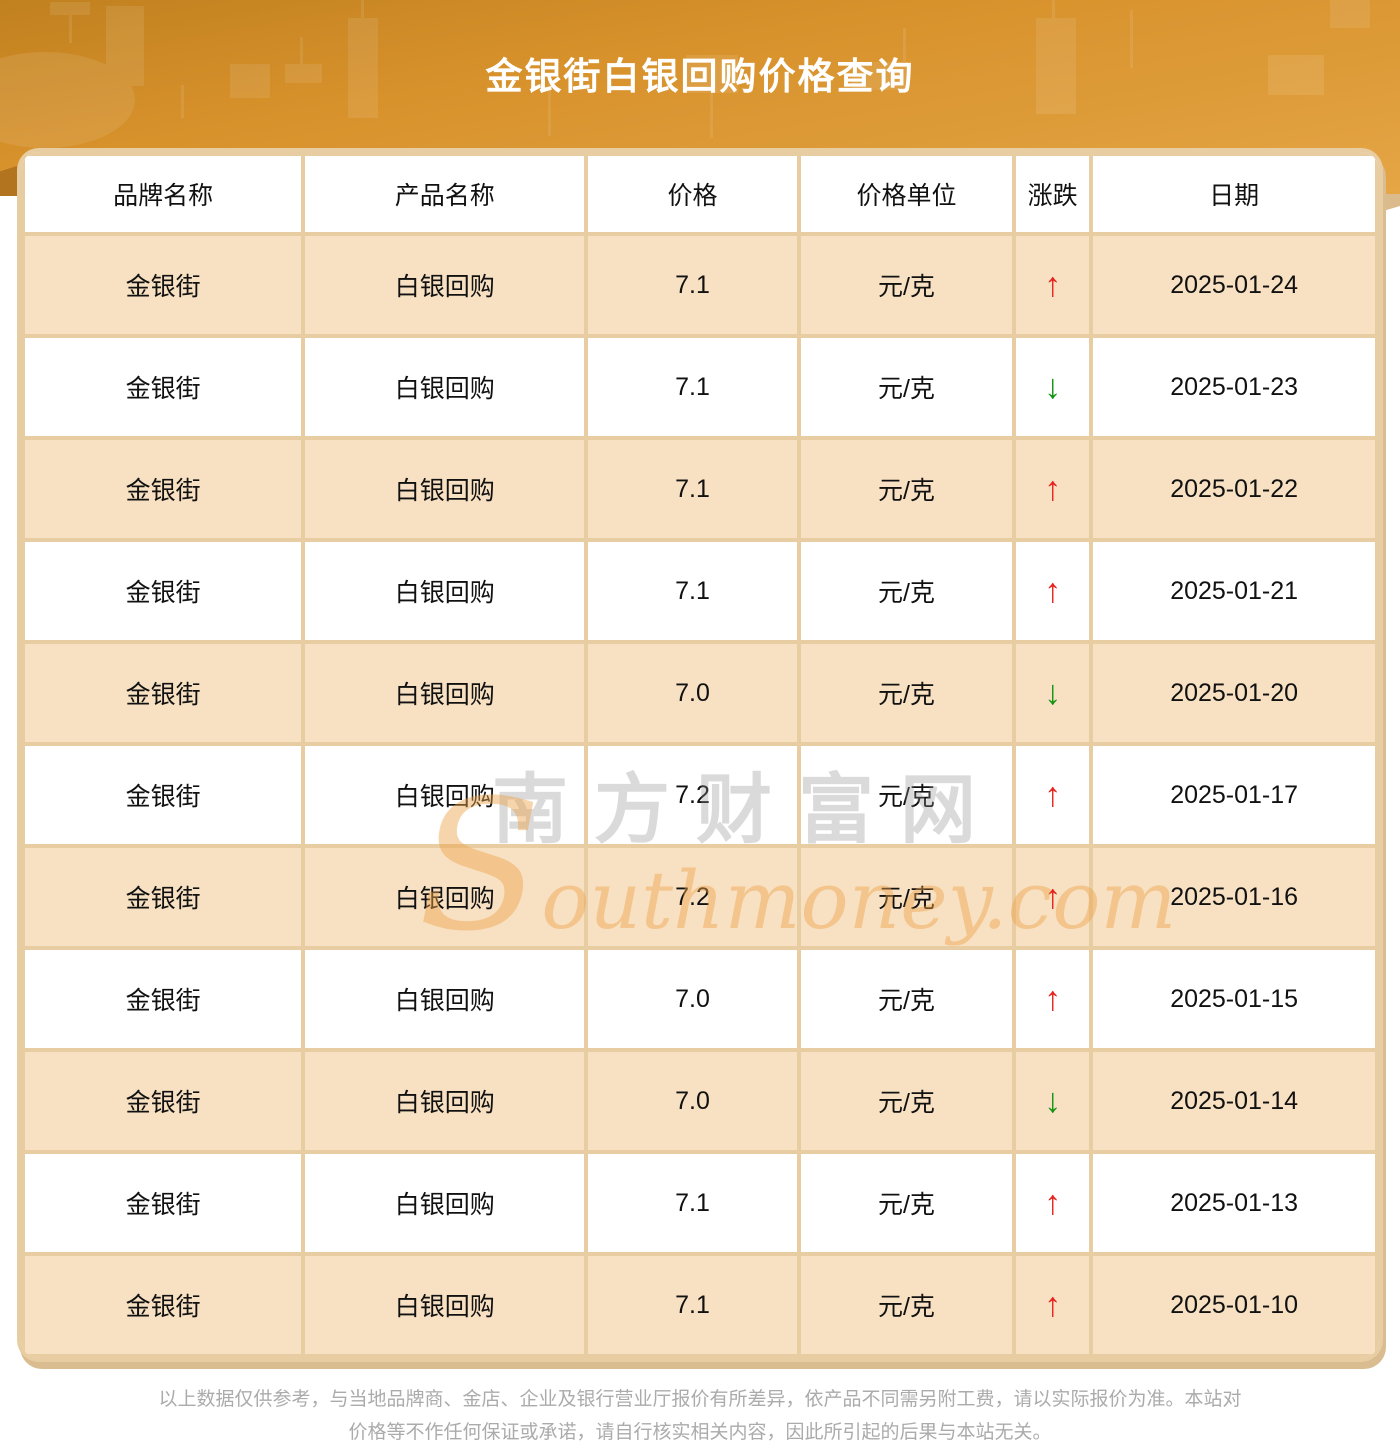 The height and width of the screenshot is (1455, 1400). Describe the element at coordinates (1234, 488) in the screenshot. I see `date-text: 2025-01-22` at that location.